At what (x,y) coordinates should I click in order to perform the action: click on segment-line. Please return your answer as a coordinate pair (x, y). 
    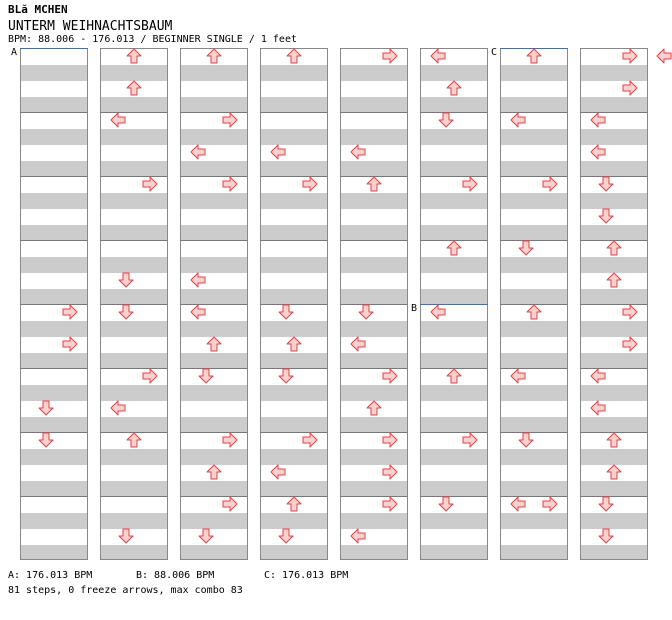
    Looking at the image, I should click on (454, 304).